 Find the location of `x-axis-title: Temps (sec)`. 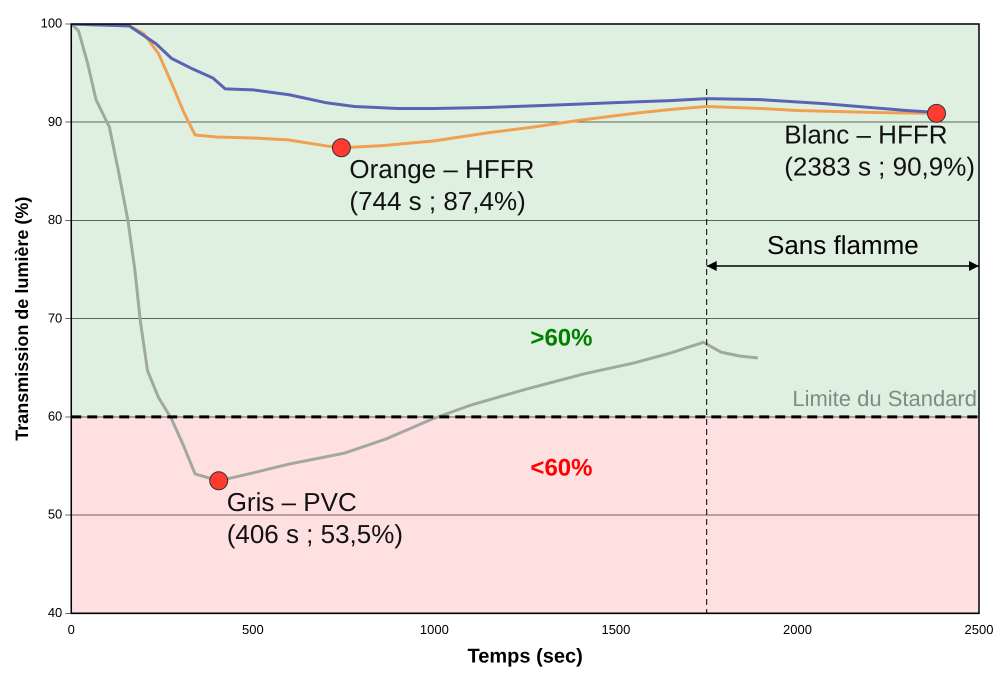

x-axis-title: Temps (sec) is located at coordinates (525, 657).